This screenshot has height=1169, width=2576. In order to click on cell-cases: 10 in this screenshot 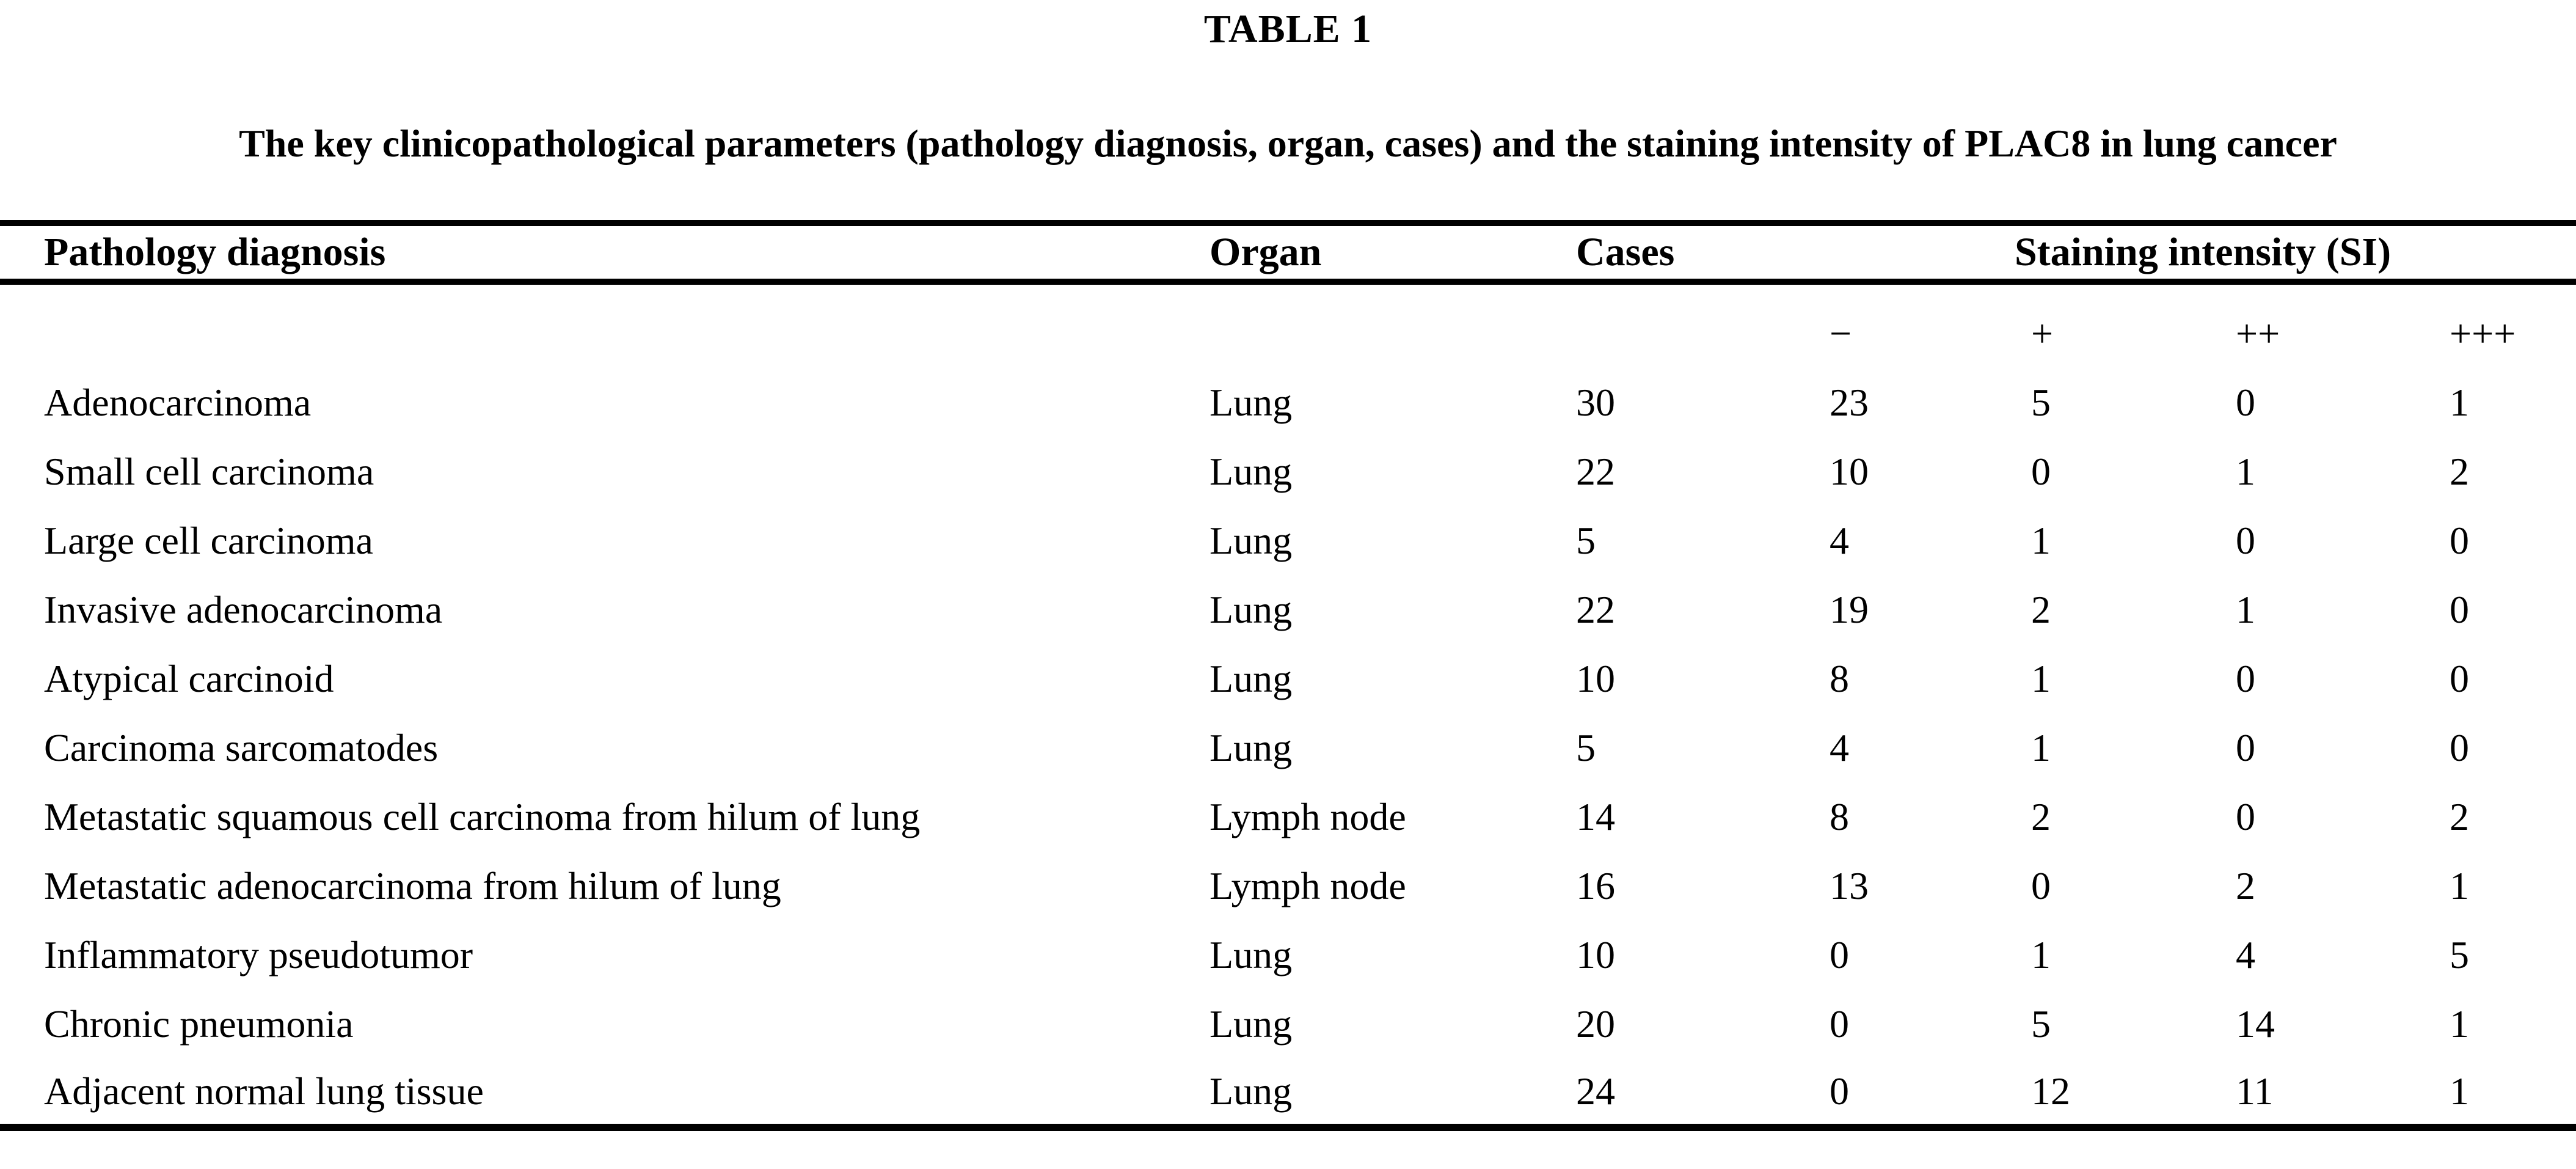, I will do `click(1595, 678)`.